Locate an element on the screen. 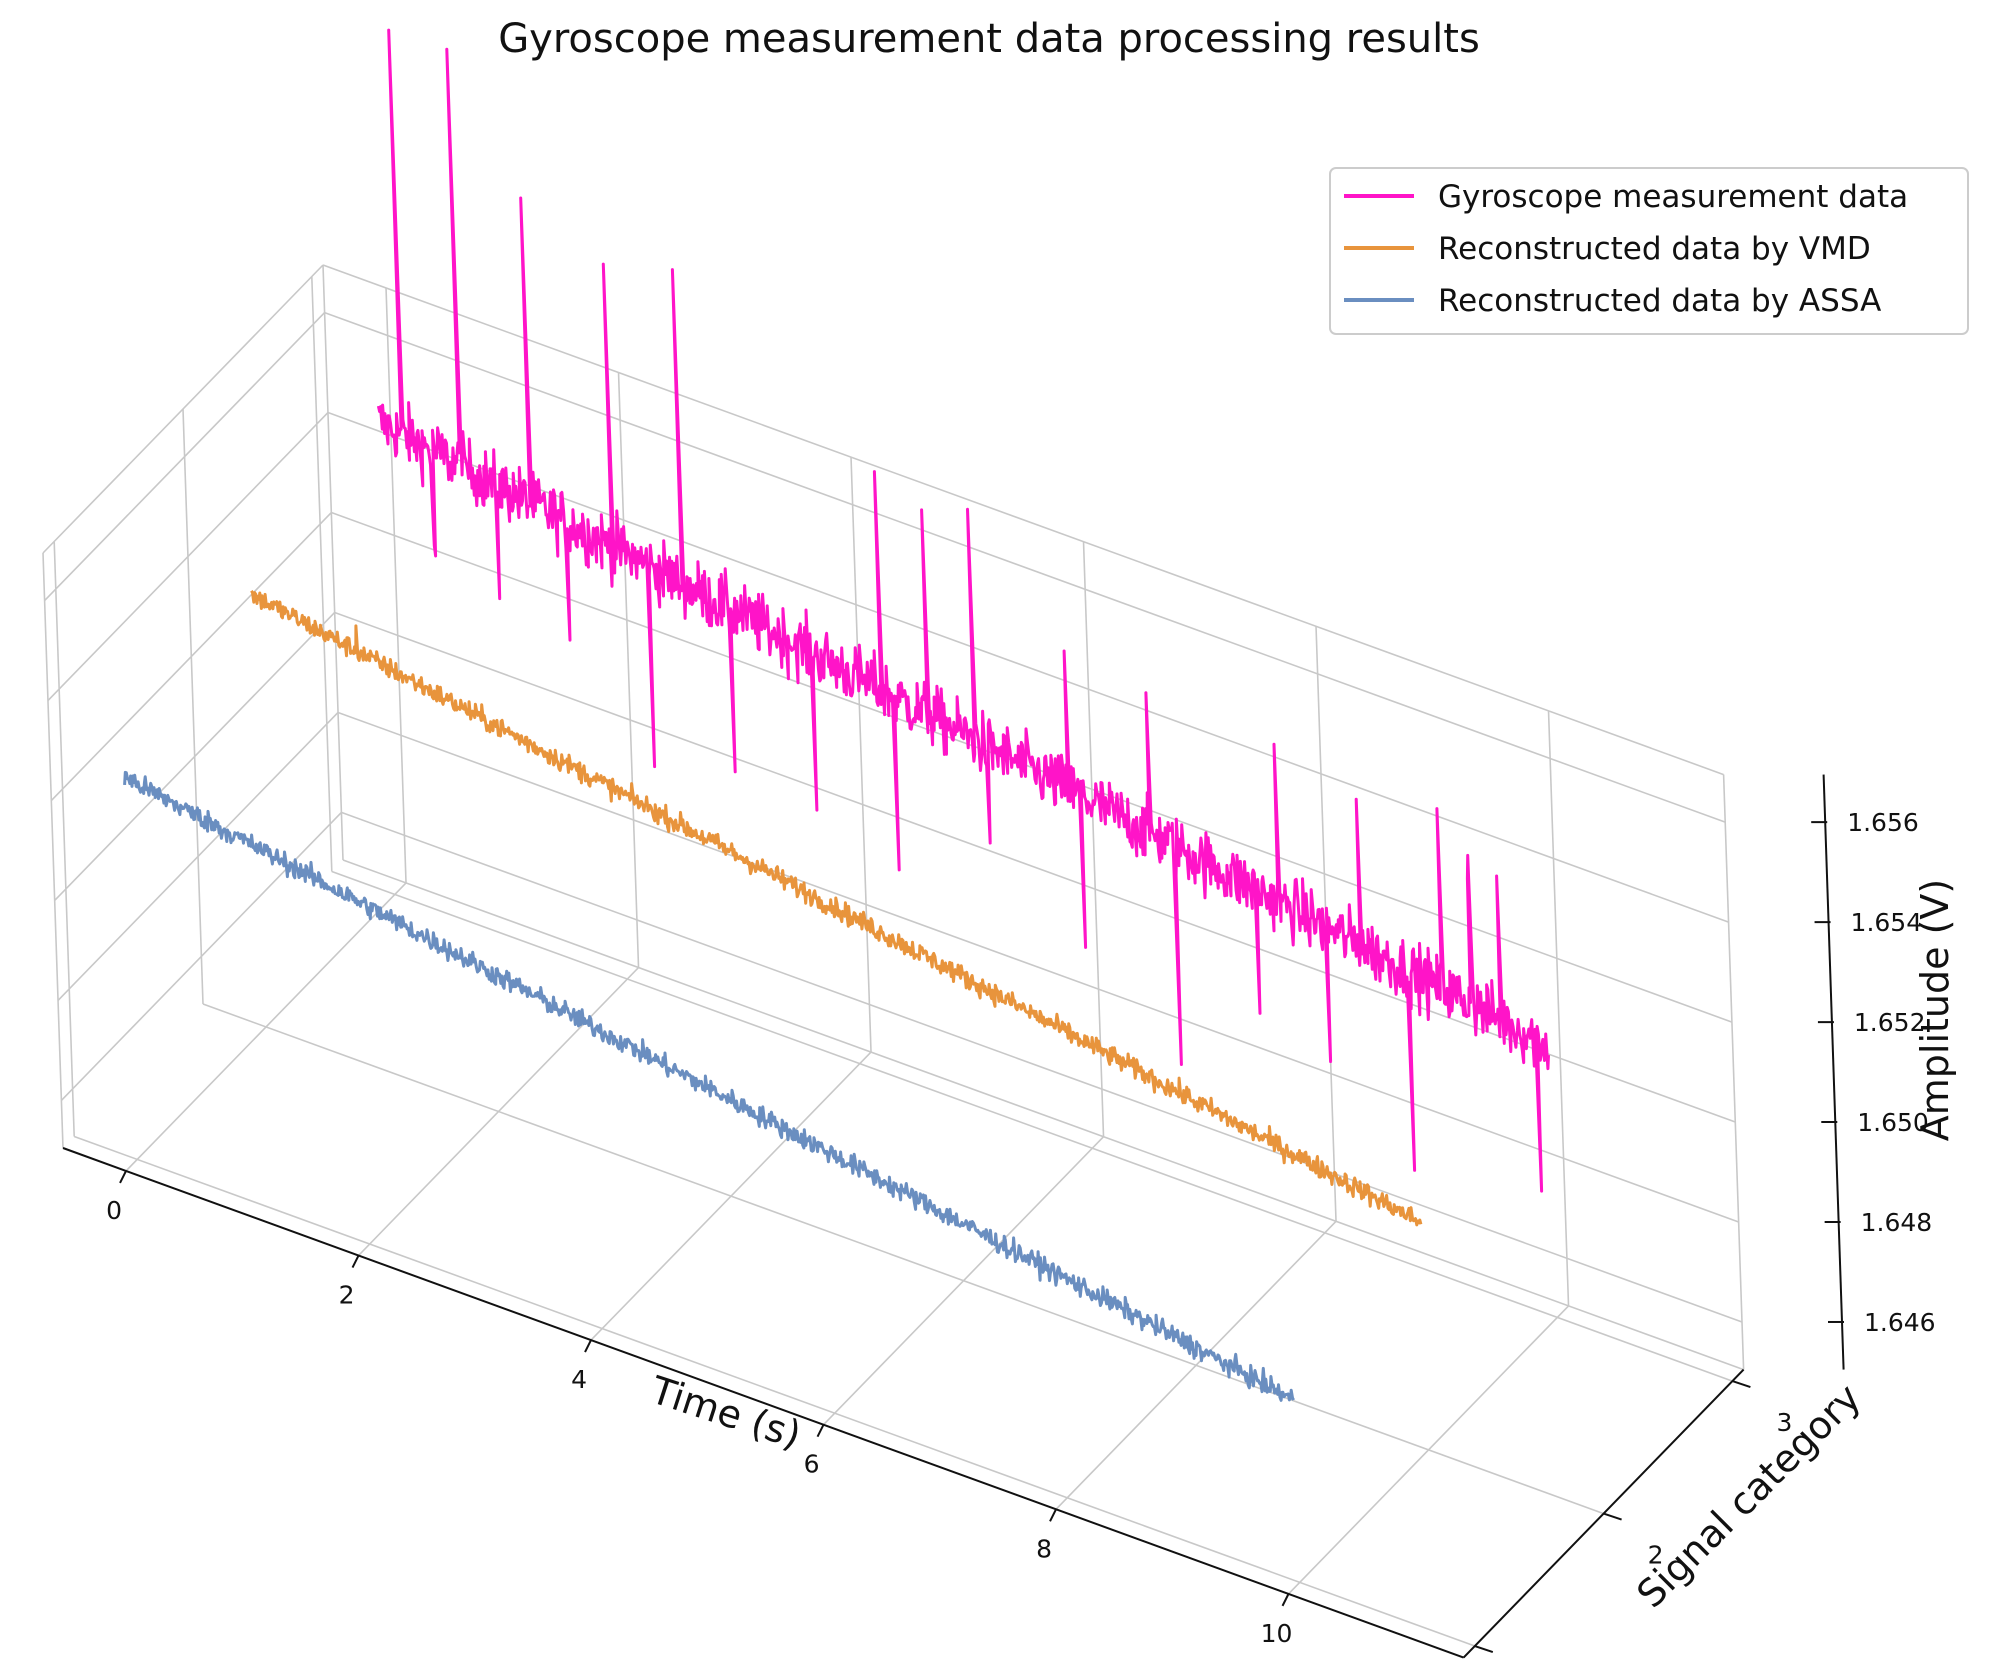 The width and height of the screenshot is (1993, 1659). x-tick-label: 8 is located at coordinates (1044, 1548).